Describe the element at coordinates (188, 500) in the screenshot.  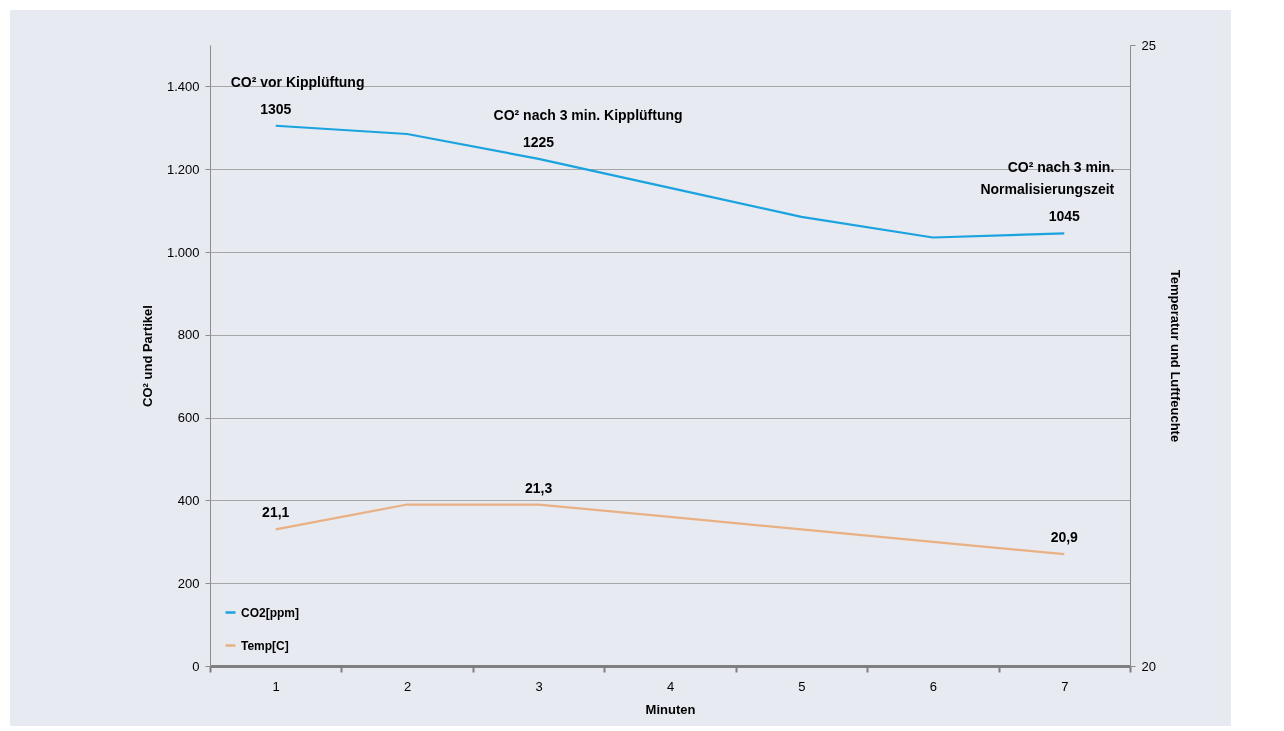
I see `y-tick-label: 400` at that location.